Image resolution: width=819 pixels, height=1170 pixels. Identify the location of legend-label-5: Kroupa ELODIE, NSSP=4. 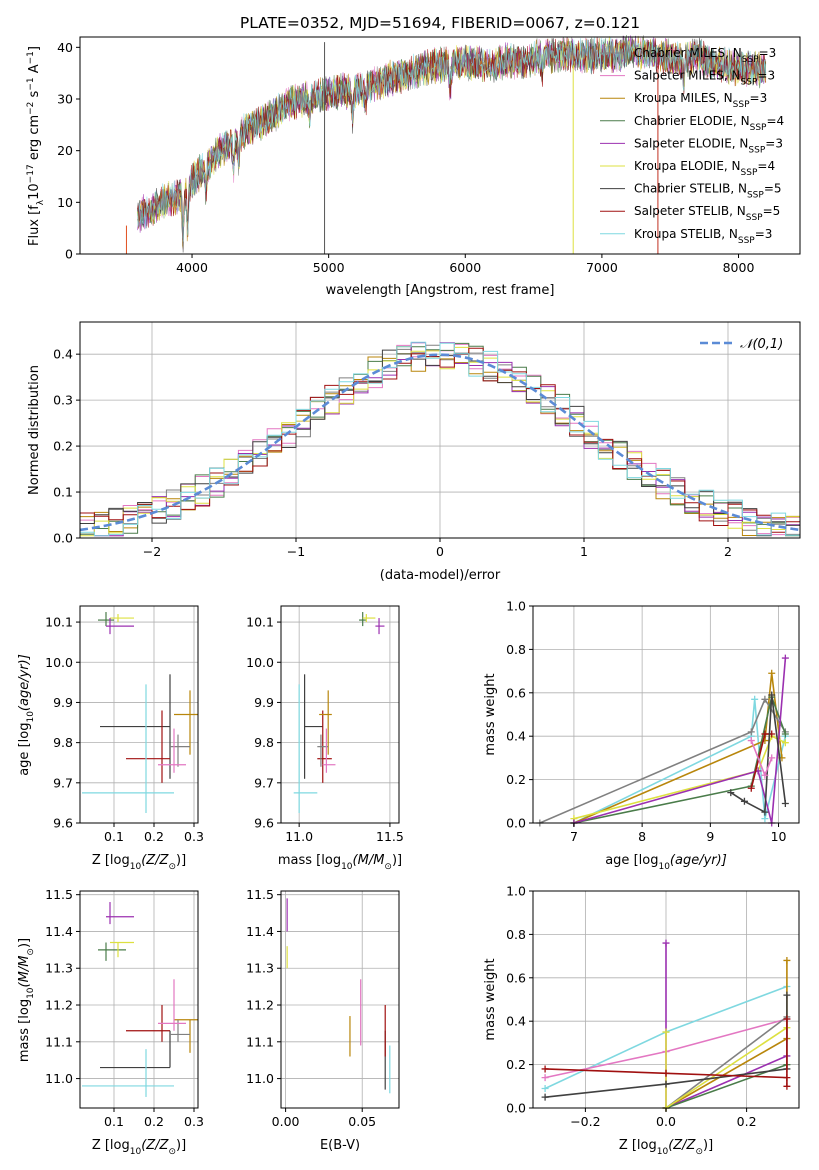
(704, 168).